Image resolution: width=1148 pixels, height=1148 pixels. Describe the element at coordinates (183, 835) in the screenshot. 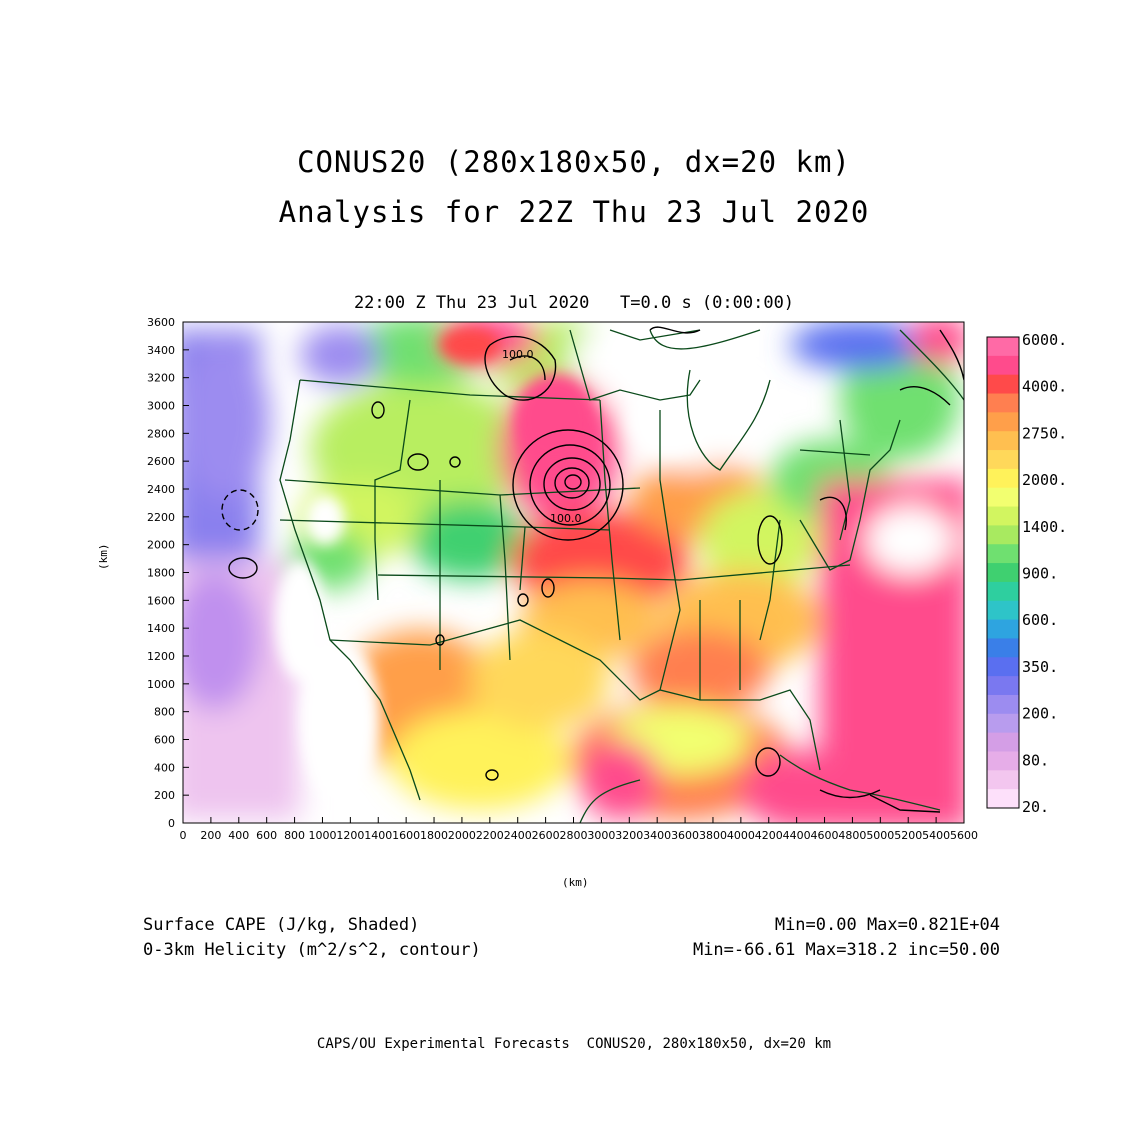

I see `x-tick-label: 0` at that location.